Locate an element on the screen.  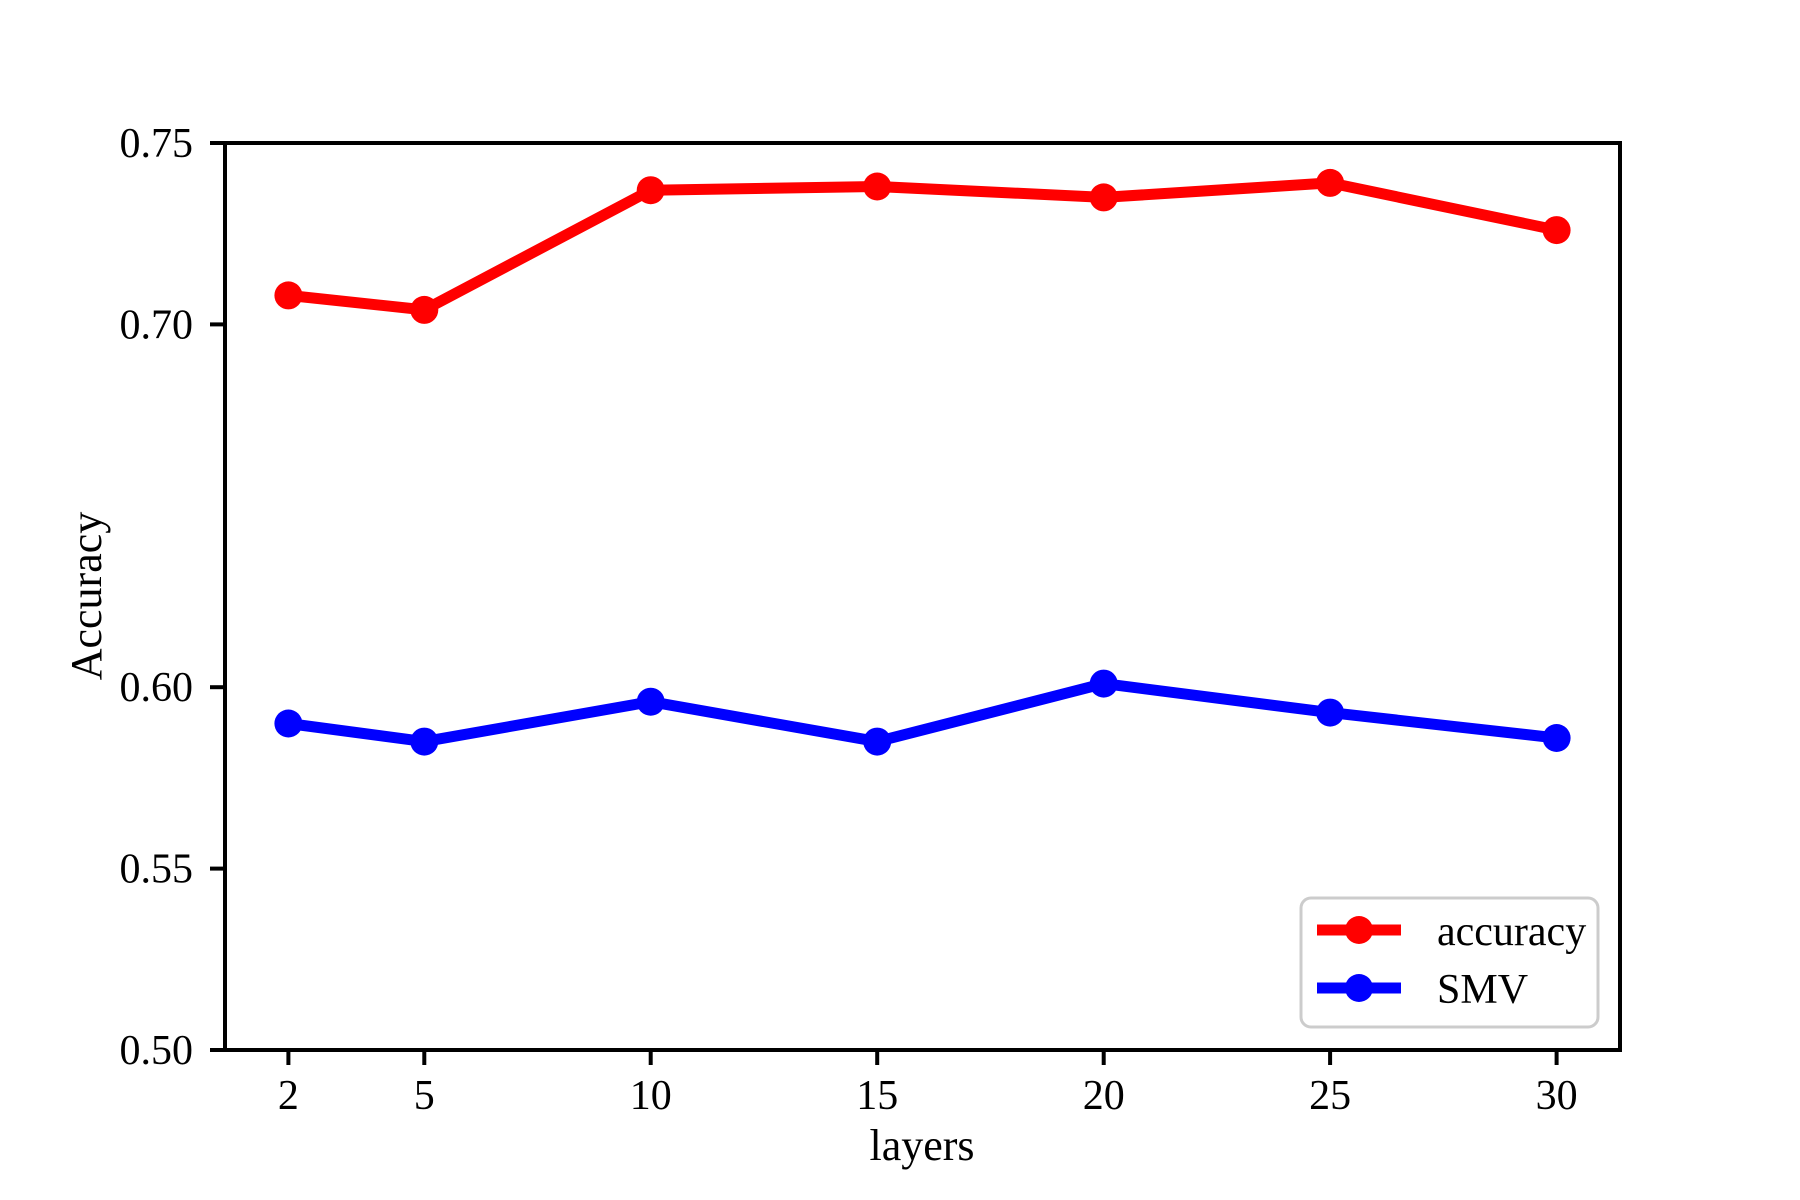
y-tick-label: 0.70 is located at coordinates (157, 325).